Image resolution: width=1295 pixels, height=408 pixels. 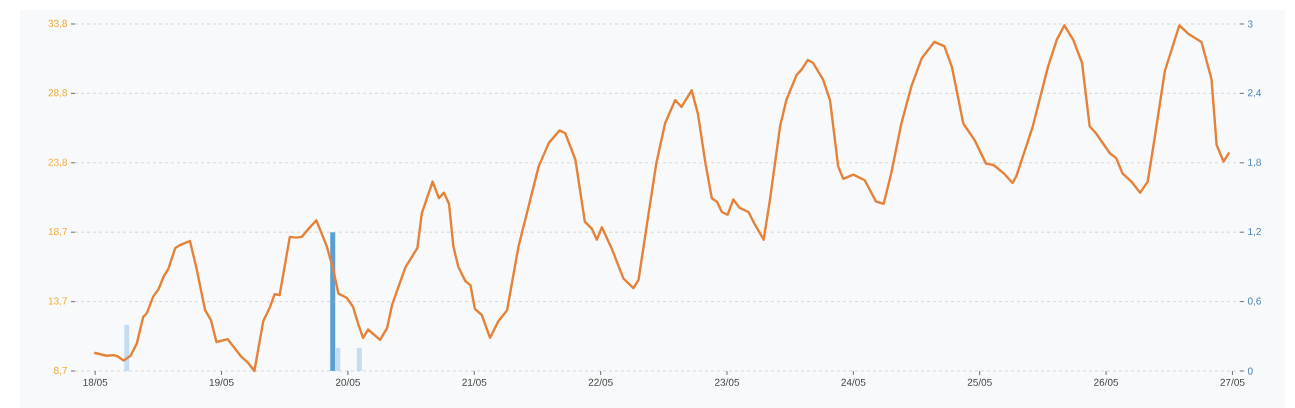 I want to click on y-tick-label: 8,7, so click(x=60, y=371).